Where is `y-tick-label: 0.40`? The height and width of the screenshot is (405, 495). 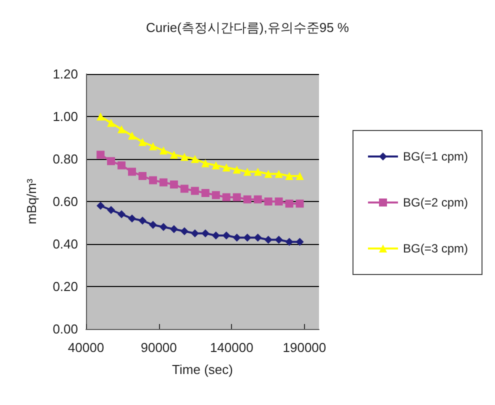
y-tick-label: 0.40 is located at coordinates (65, 244).